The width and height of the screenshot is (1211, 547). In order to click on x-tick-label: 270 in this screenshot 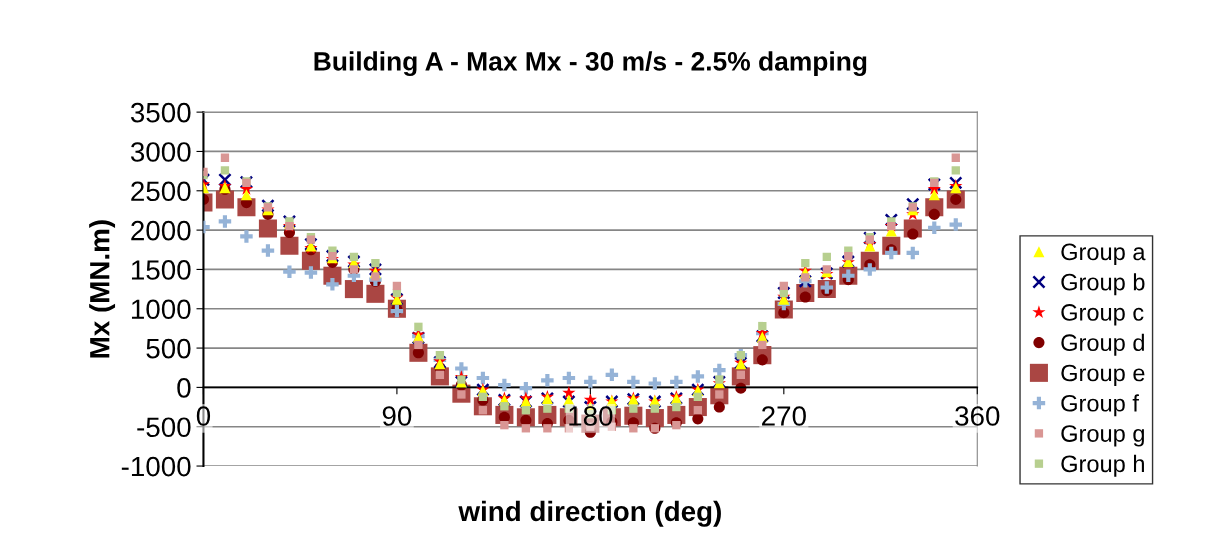, I will do `click(784, 416)`.